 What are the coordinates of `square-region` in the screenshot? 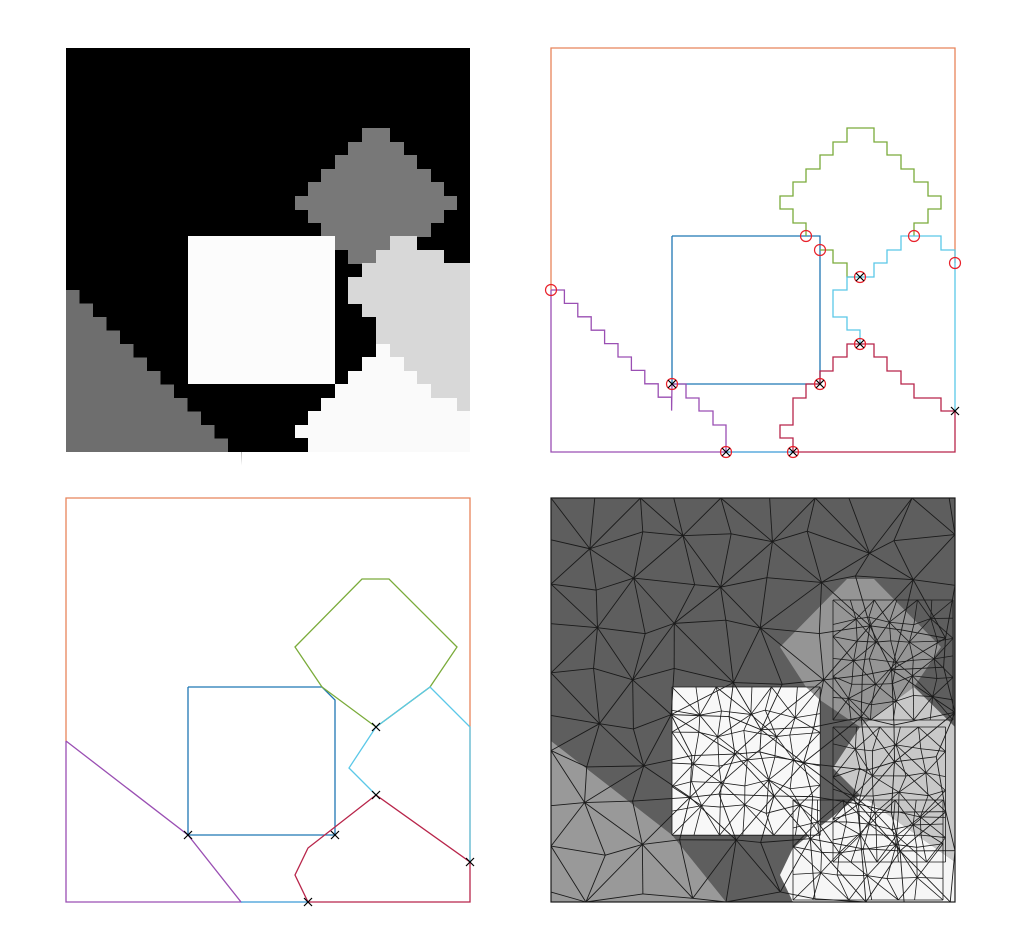 It's located at (261, 310).